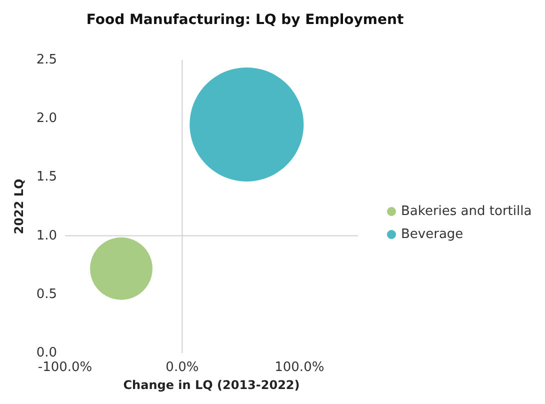  Describe the element at coordinates (65, 367) in the screenshot. I see `x-tick-label: -100.0%` at that location.